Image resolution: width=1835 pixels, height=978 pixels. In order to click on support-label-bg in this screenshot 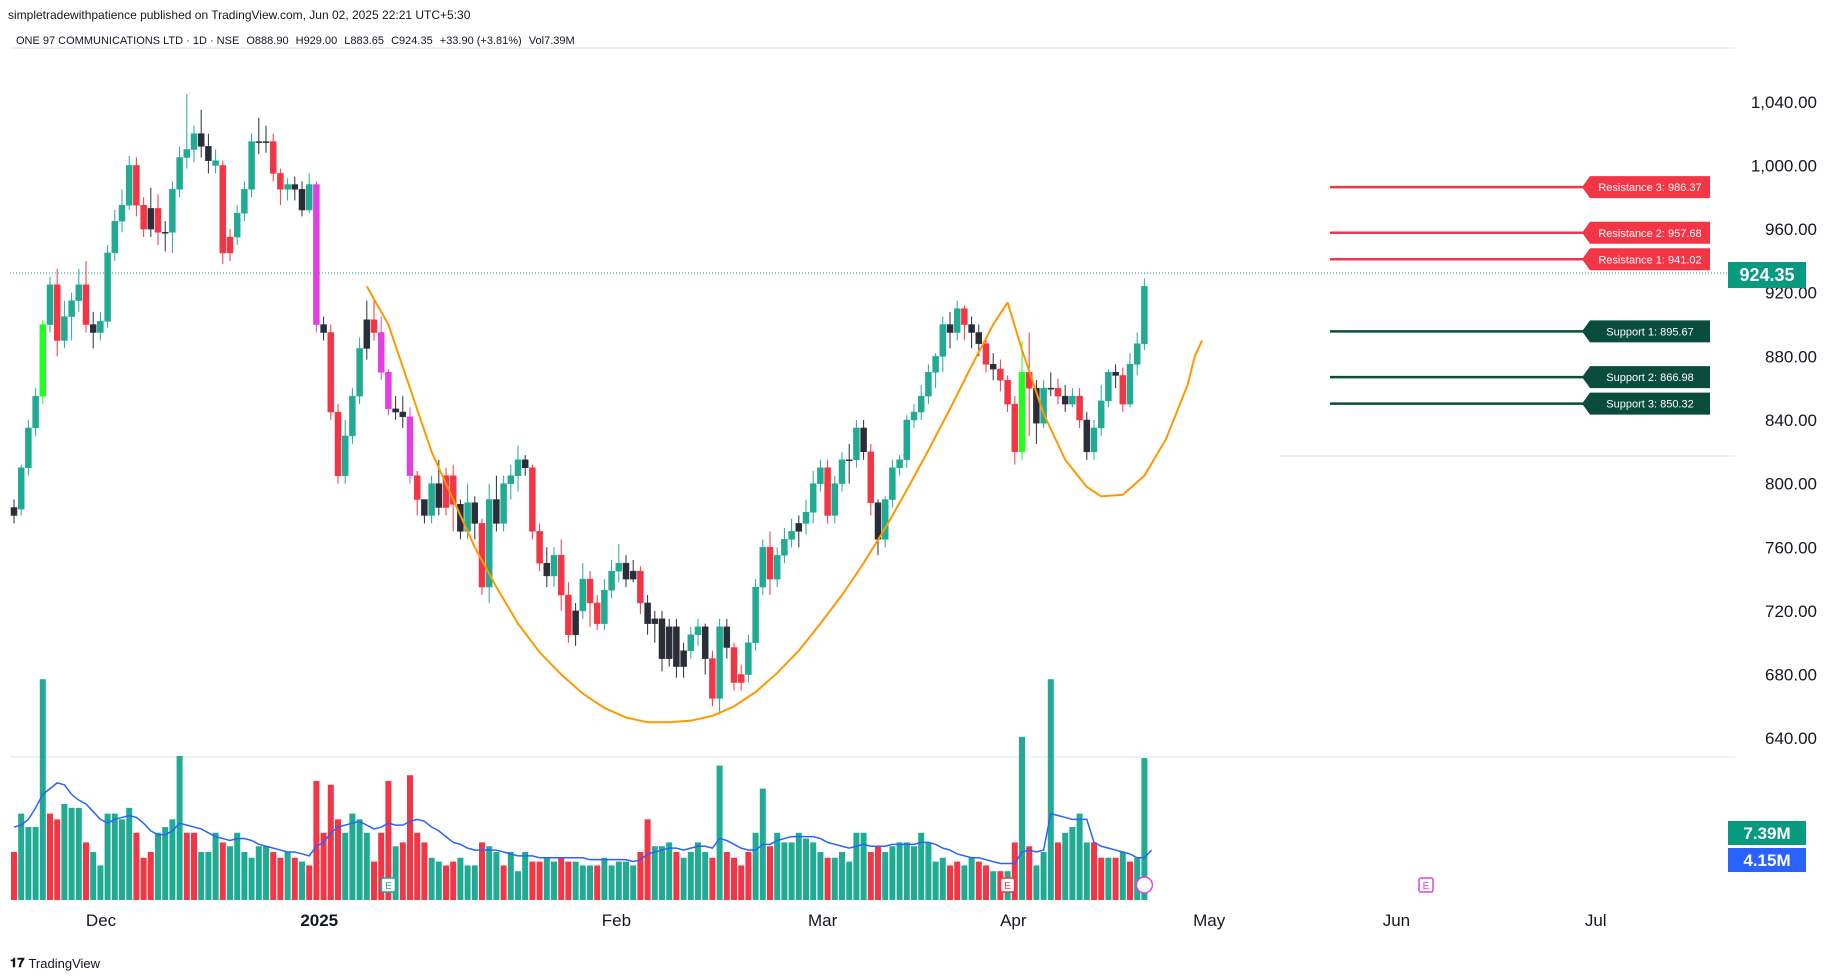, I will do `click(1646, 377)`.